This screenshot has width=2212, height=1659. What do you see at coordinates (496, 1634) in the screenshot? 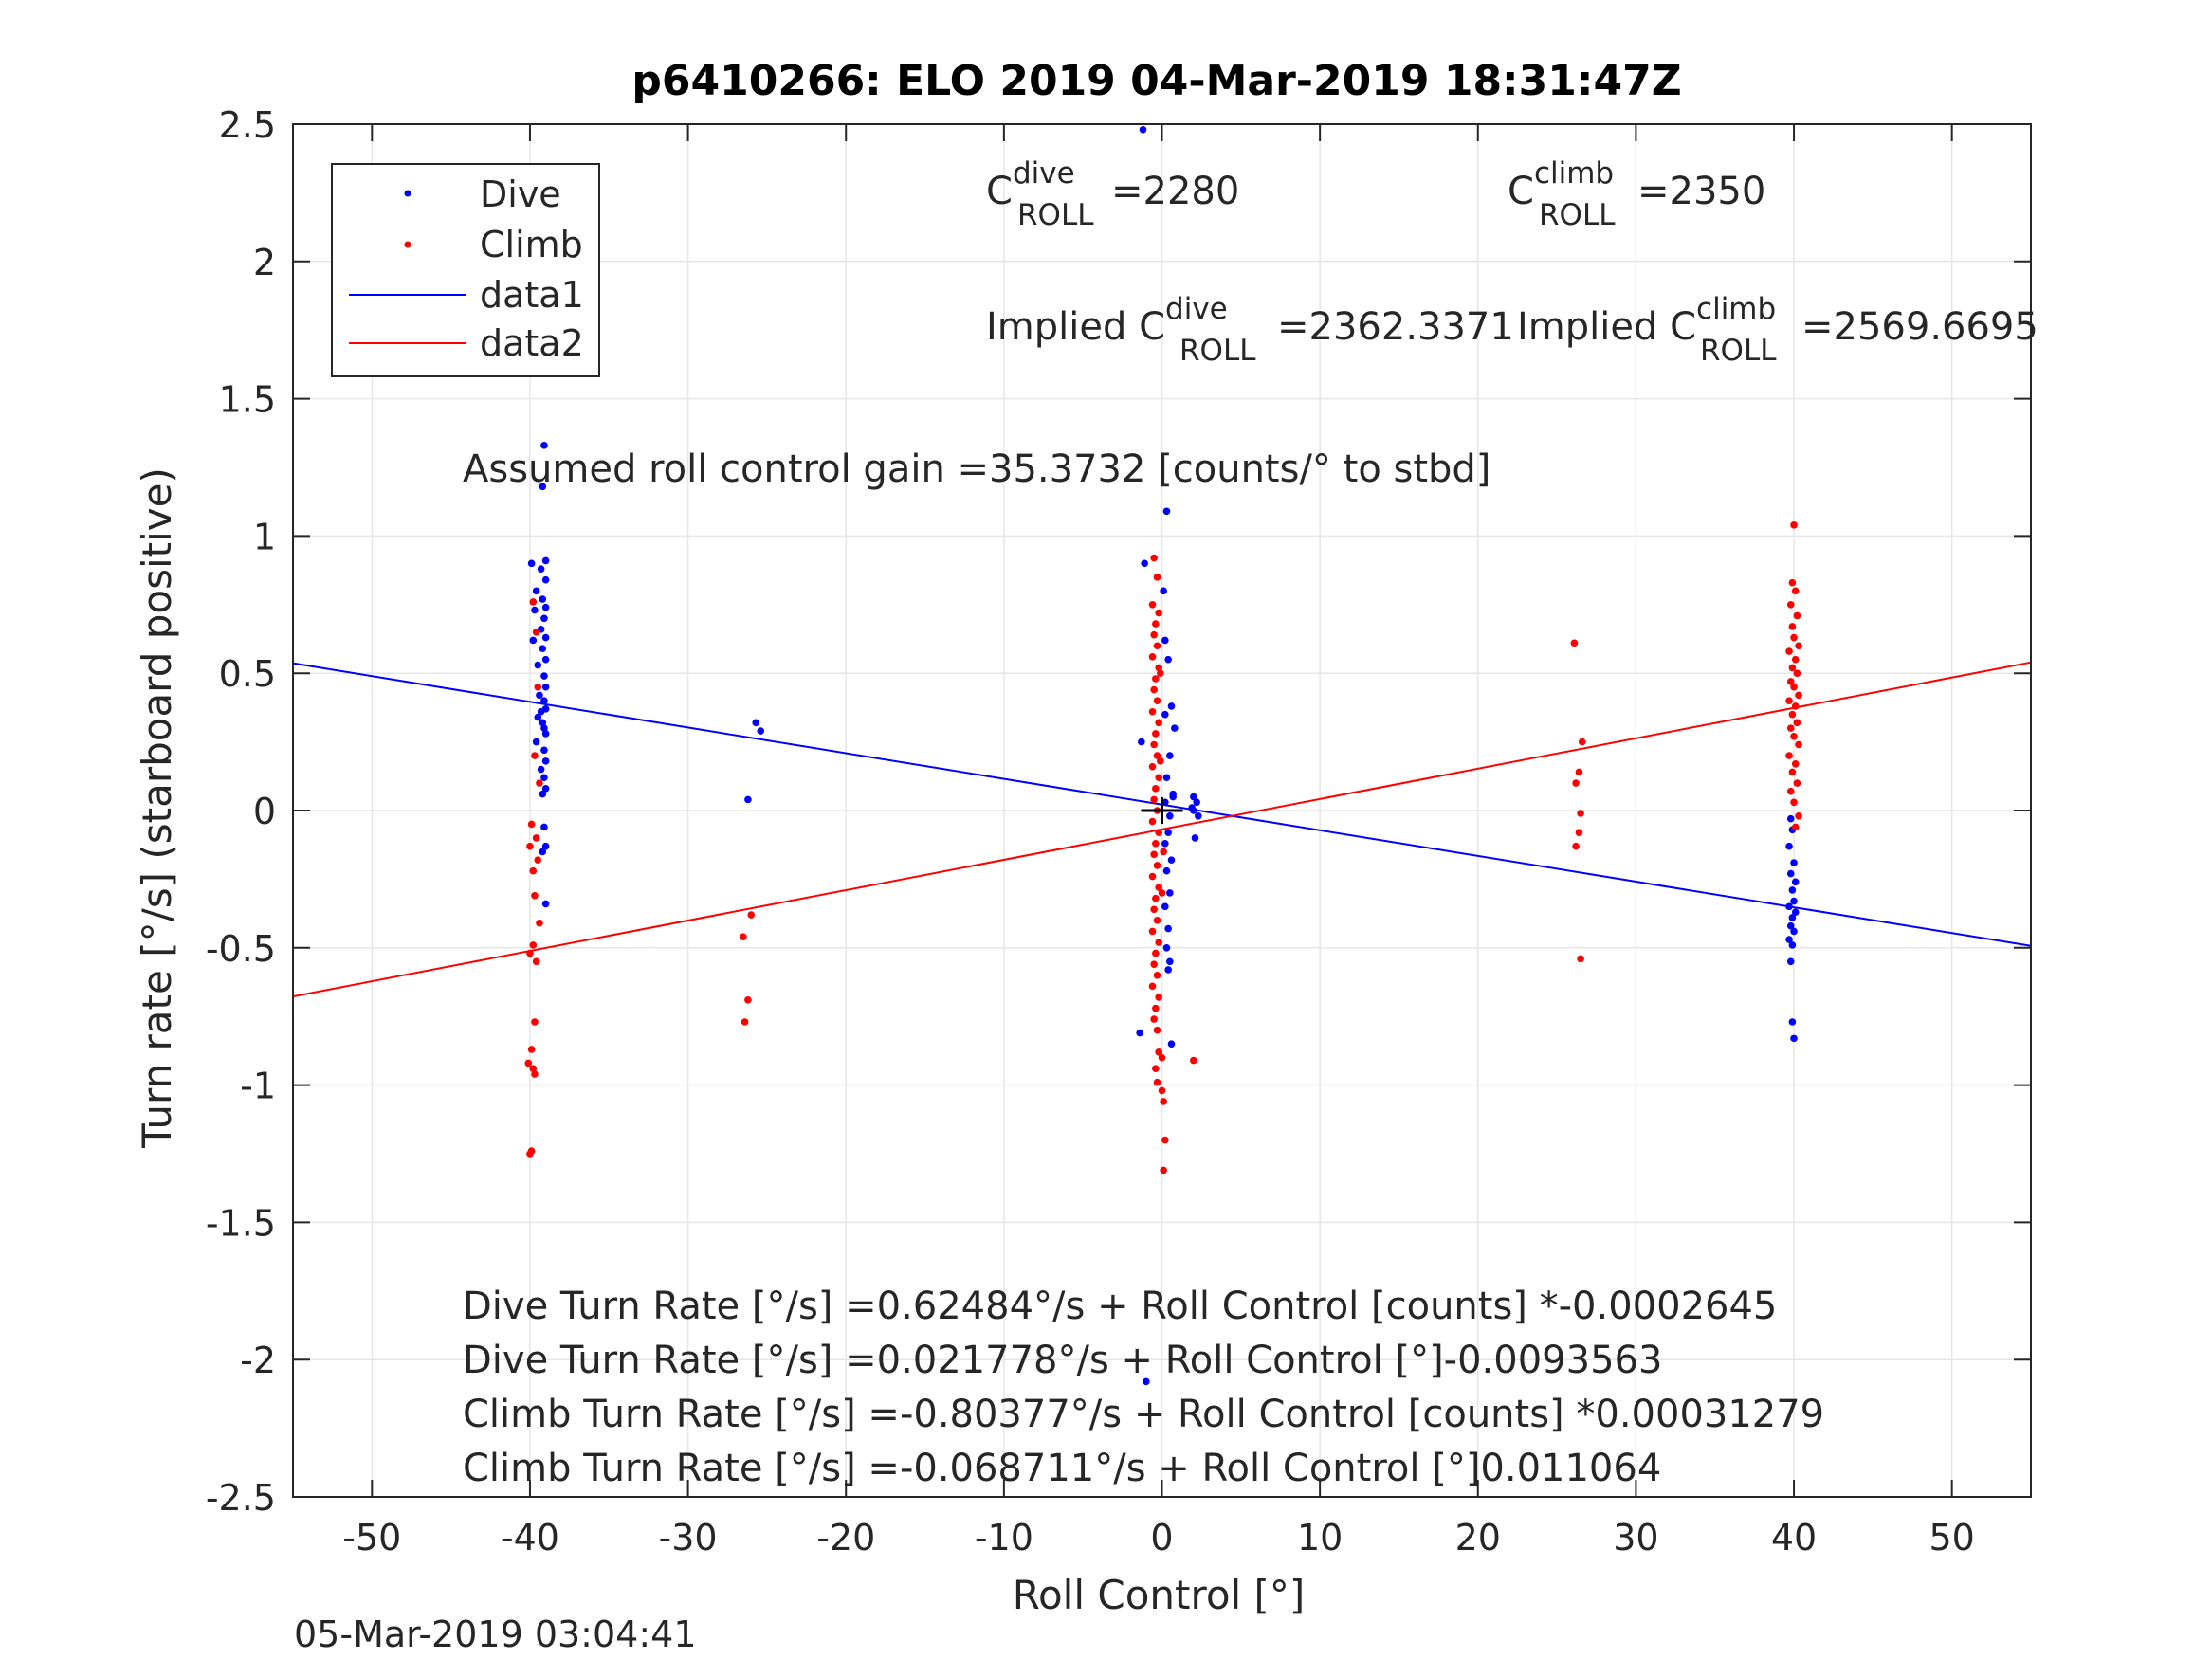
I see `footer-timestamp: 05-Mar-2019 03:04:41` at bounding box center [496, 1634].